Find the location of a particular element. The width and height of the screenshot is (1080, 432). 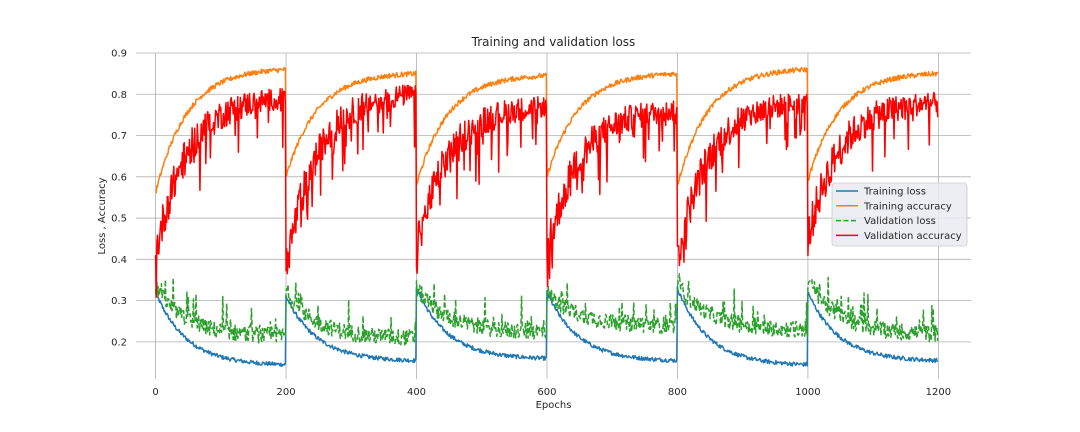

y-tick-label: 0.5 is located at coordinates (119, 219).